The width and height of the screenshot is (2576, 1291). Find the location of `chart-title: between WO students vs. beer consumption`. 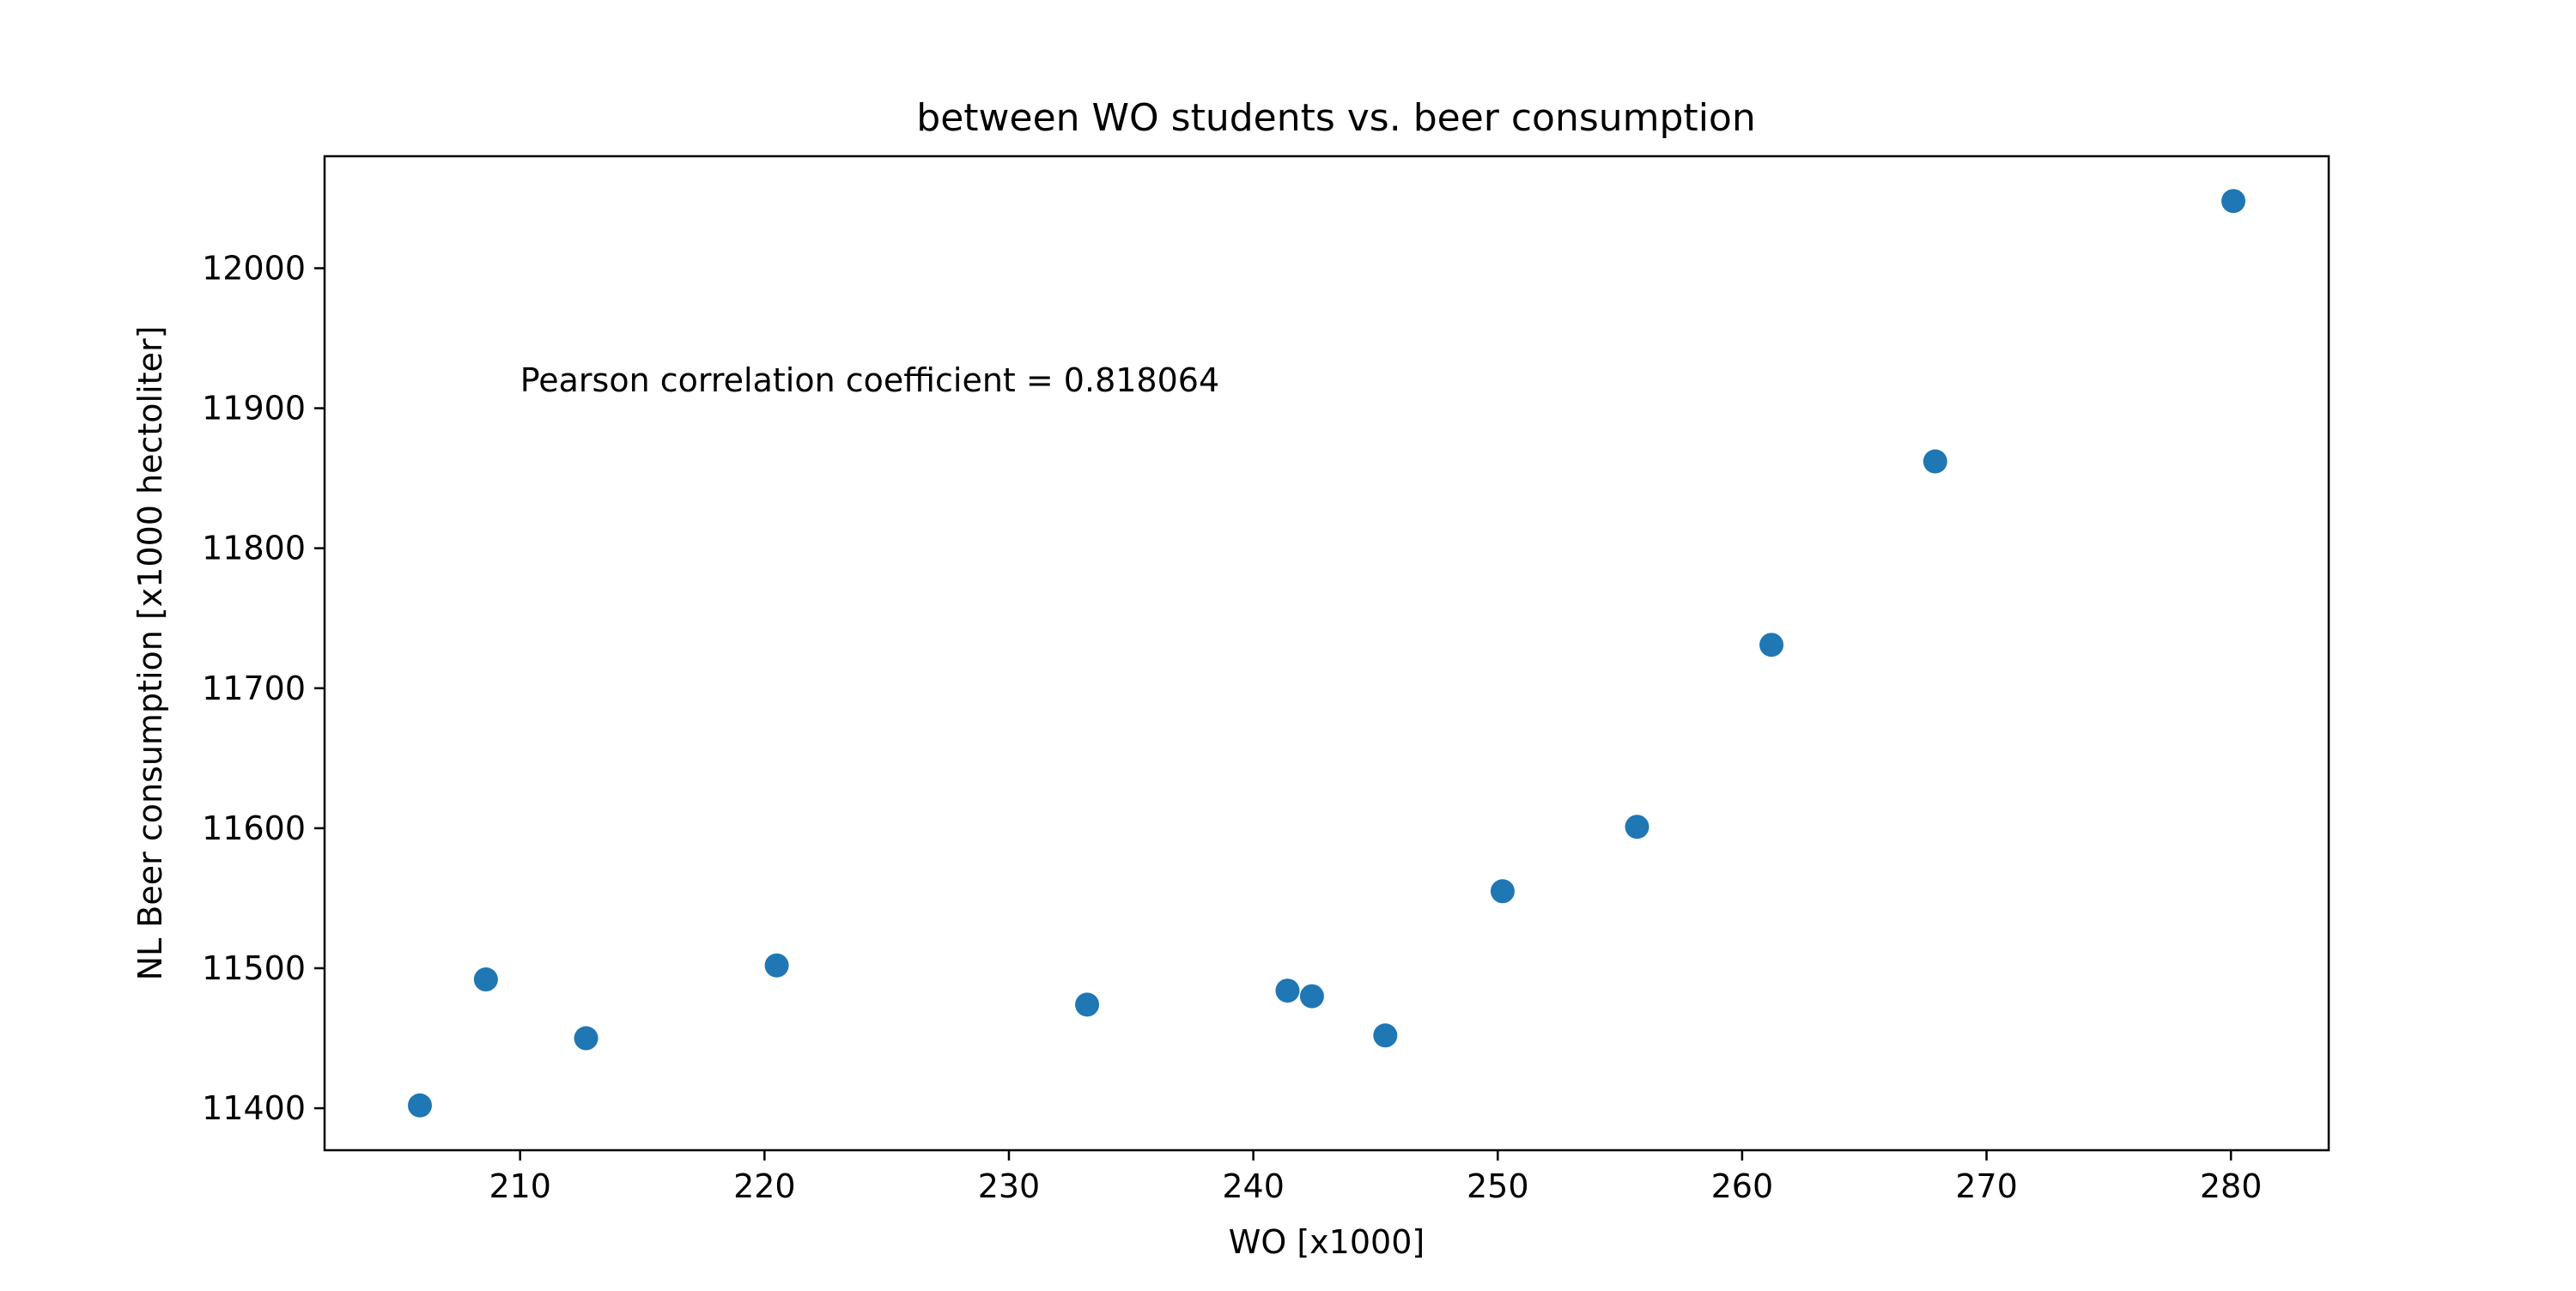

chart-title: between WO students vs. beer consumption is located at coordinates (1335, 118).